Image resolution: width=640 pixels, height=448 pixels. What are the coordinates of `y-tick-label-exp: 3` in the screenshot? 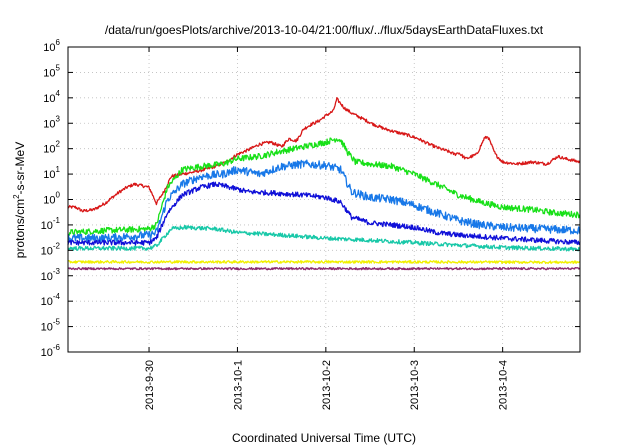 It's located at (58, 118).